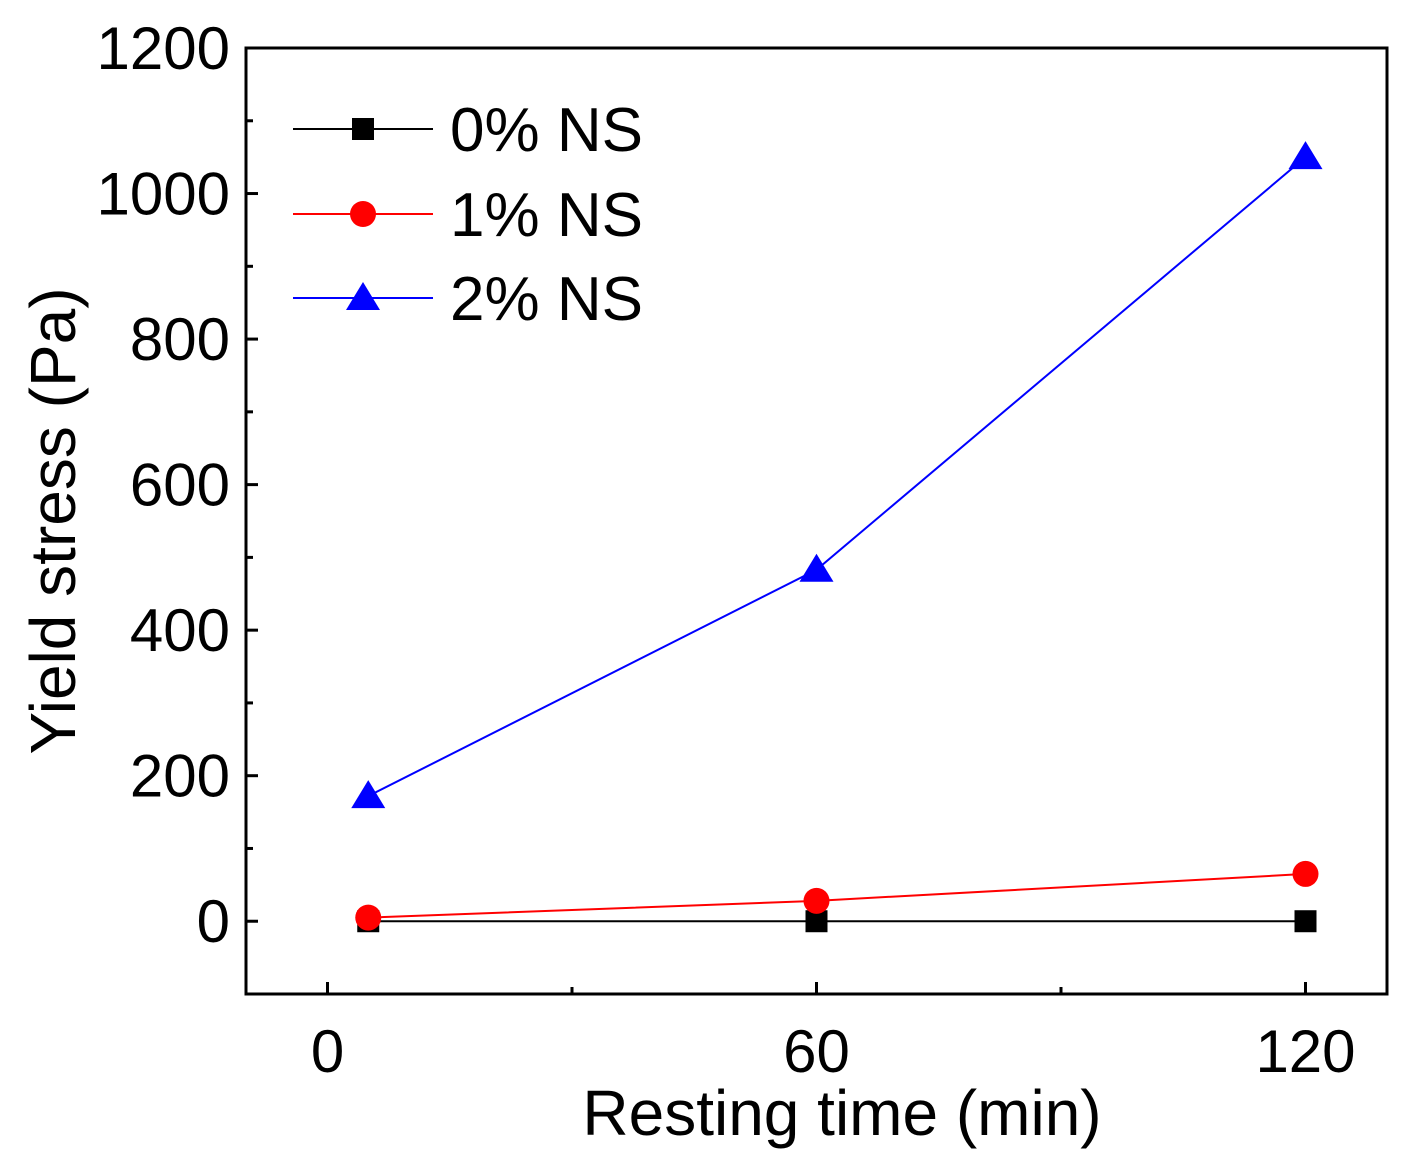  Describe the element at coordinates (546, 299) in the screenshot. I see `legend-label: 2% NS` at that location.